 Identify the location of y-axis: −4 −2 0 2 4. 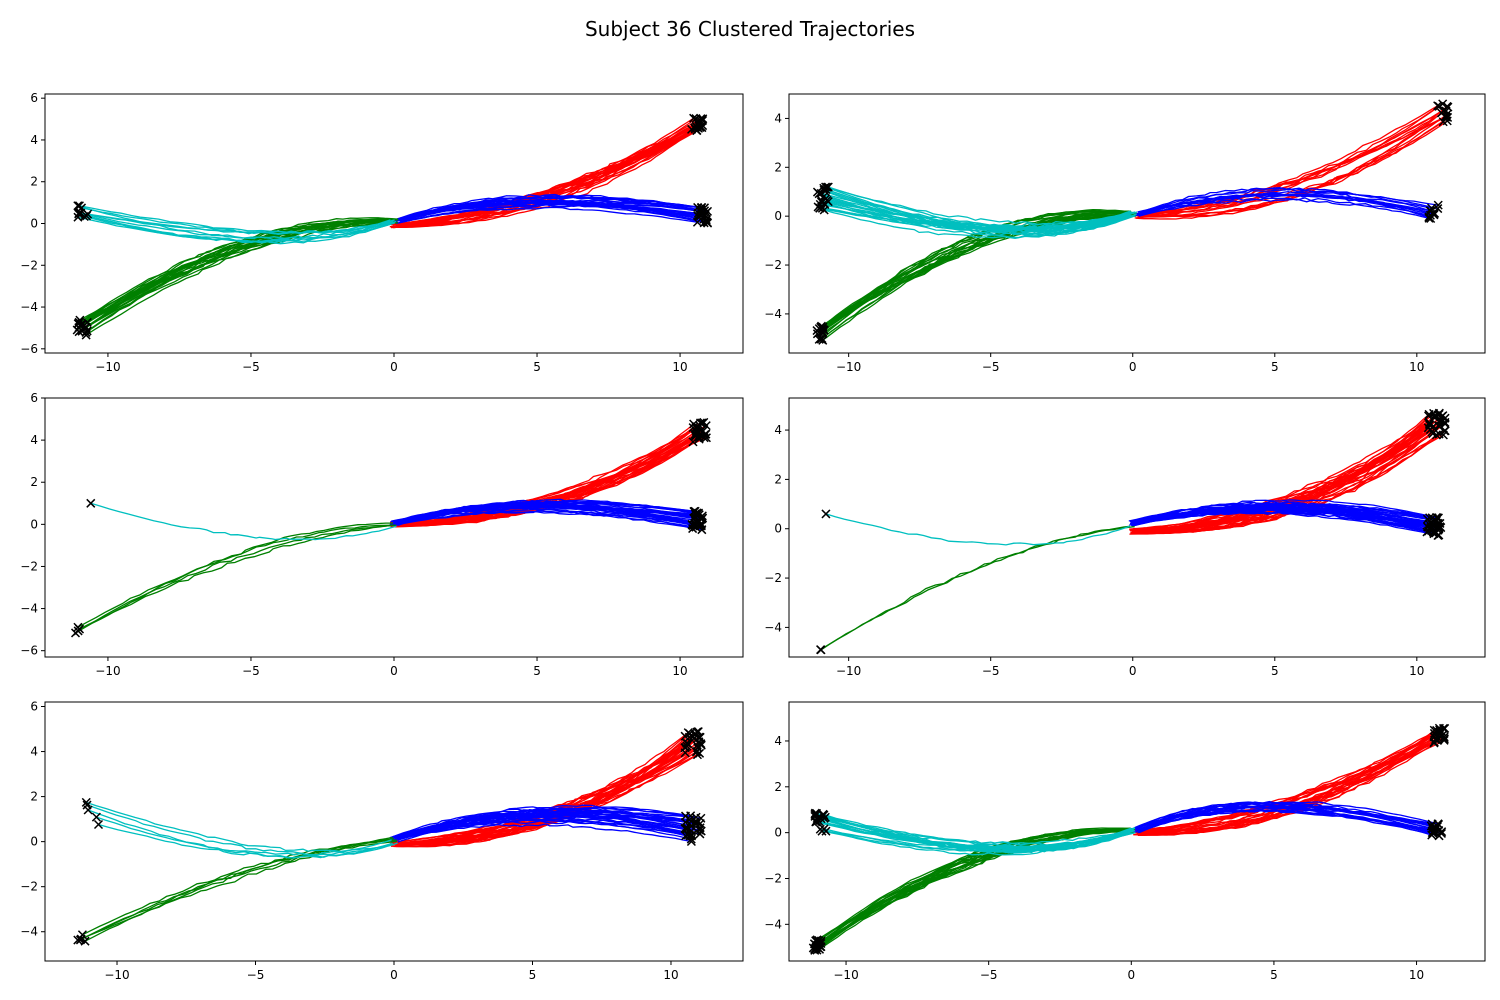
(776, 832).